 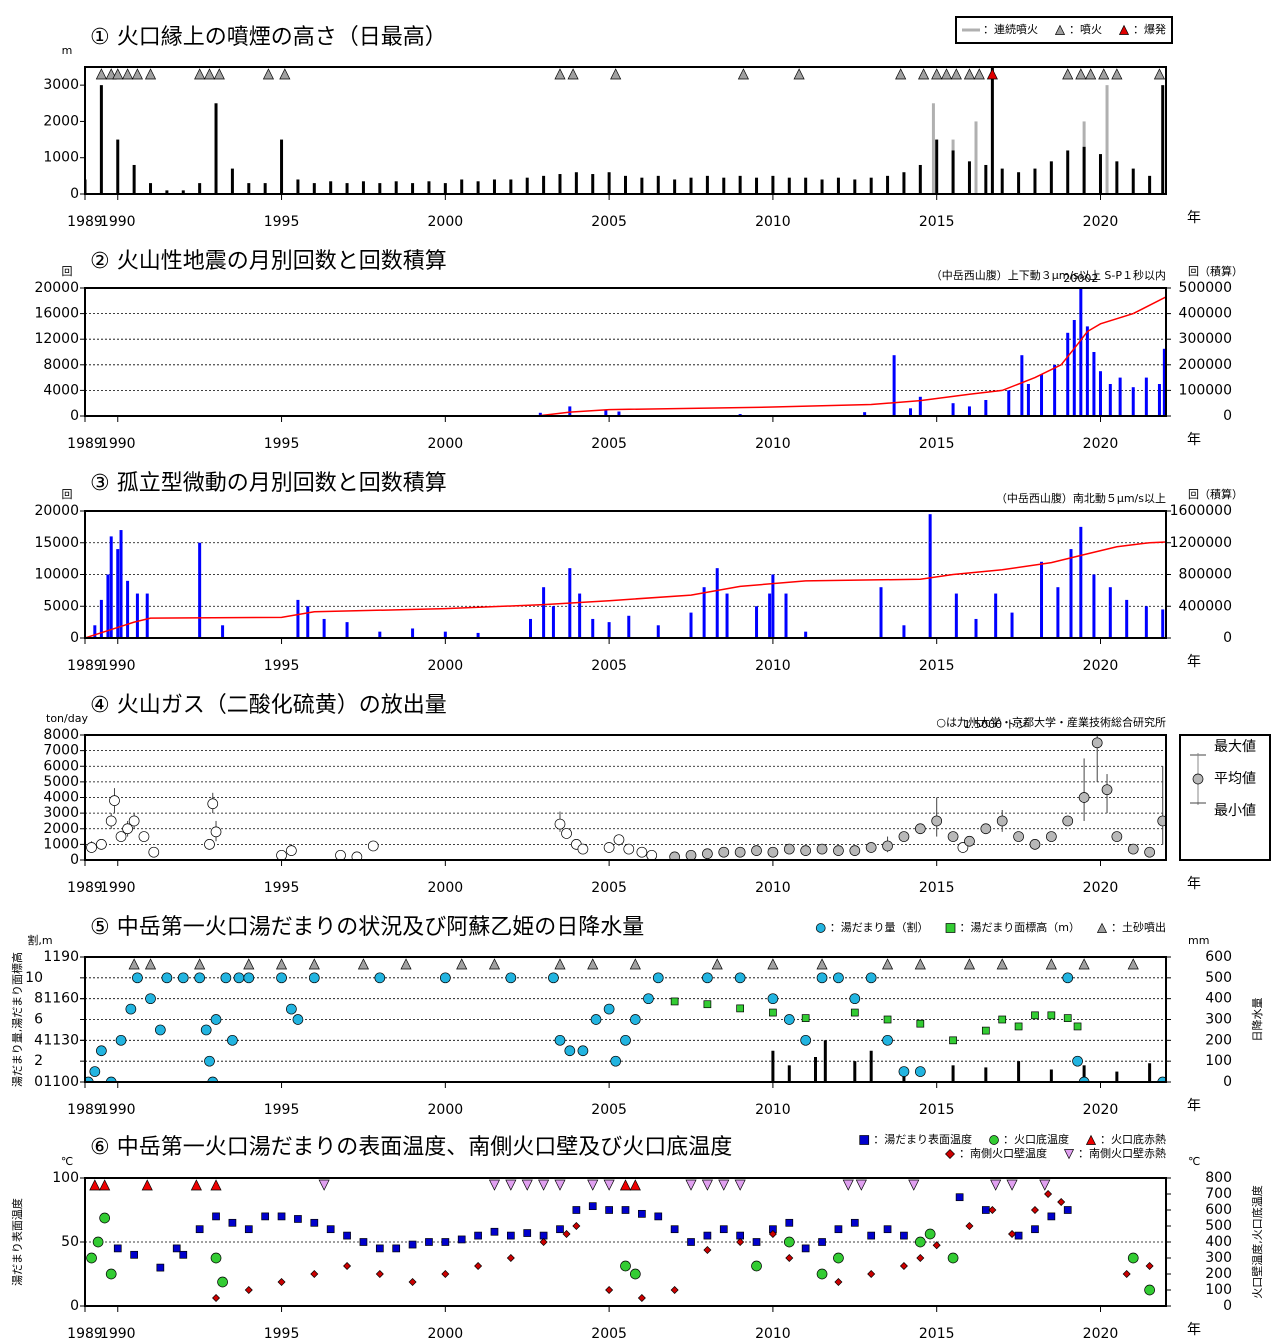 What do you see at coordinates (39, 940) in the screenshot?
I see `y-unit: 割,m` at bounding box center [39, 940].